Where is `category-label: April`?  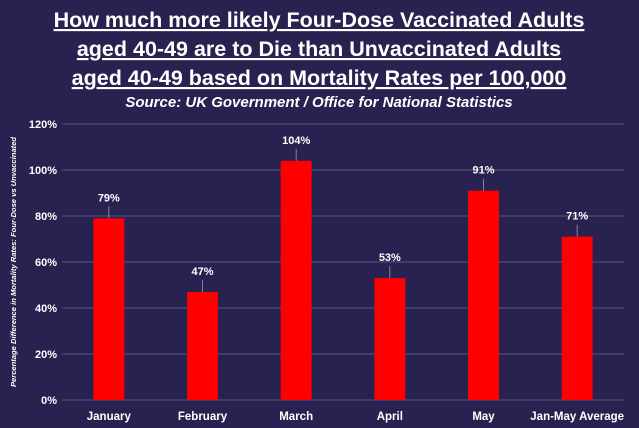
category-label: April is located at coordinates (390, 417).